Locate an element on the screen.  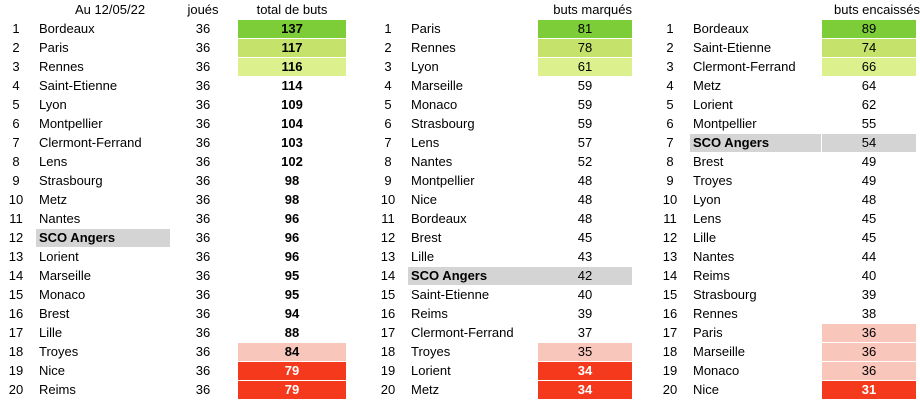
team-name: Lens is located at coordinates (53, 161).